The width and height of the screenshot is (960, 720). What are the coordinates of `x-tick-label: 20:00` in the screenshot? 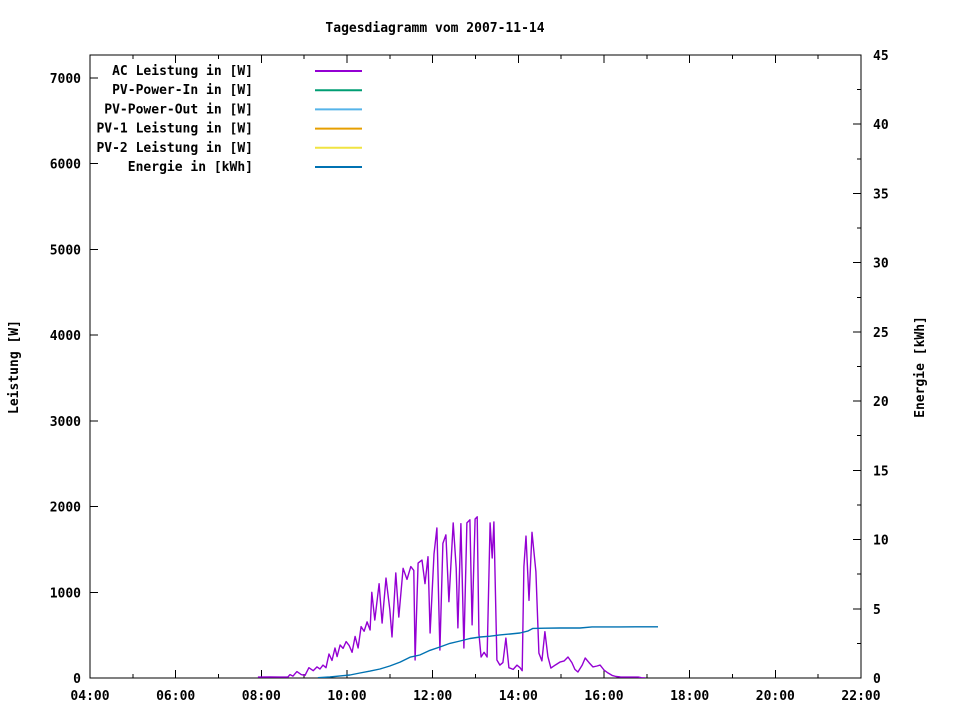 It's located at (775, 696).